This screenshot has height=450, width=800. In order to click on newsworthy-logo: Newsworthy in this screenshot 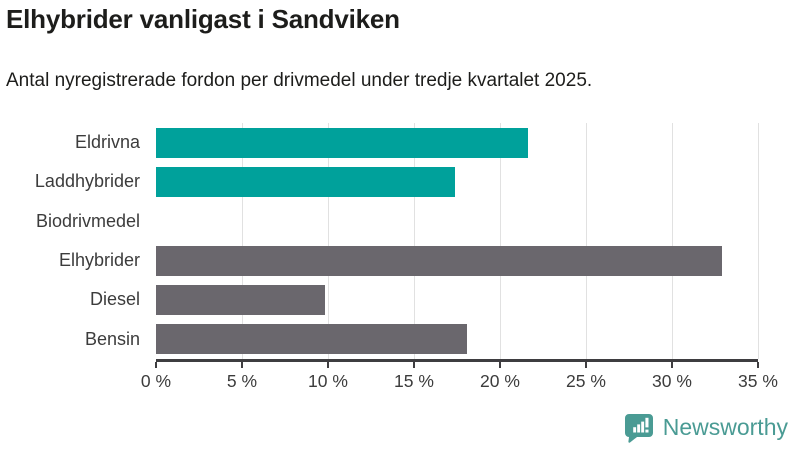, I will do `click(706, 427)`.